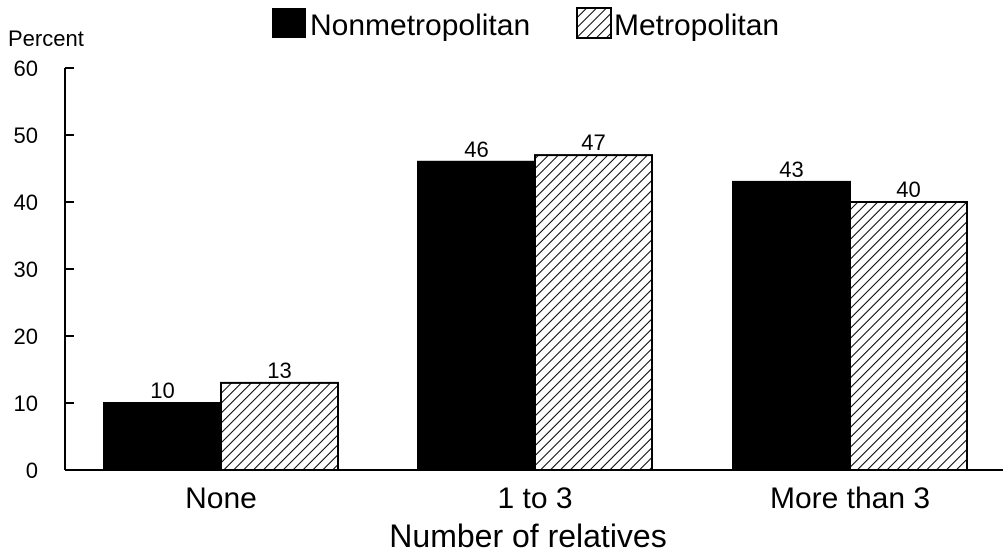  What do you see at coordinates (26, 135) in the screenshot?
I see `y-tick-label: 50` at bounding box center [26, 135].